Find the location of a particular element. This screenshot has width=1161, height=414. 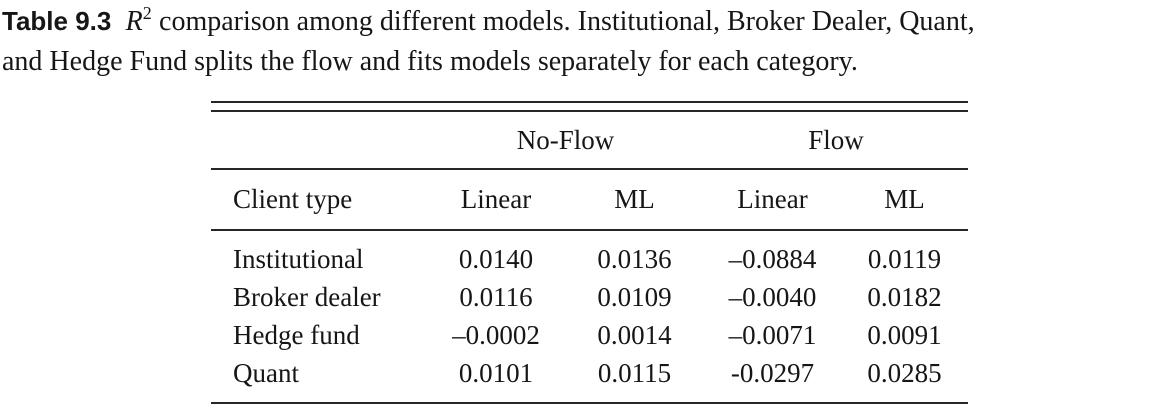

cell-flow-linear: –0.0071 is located at coordinates (772, 334).